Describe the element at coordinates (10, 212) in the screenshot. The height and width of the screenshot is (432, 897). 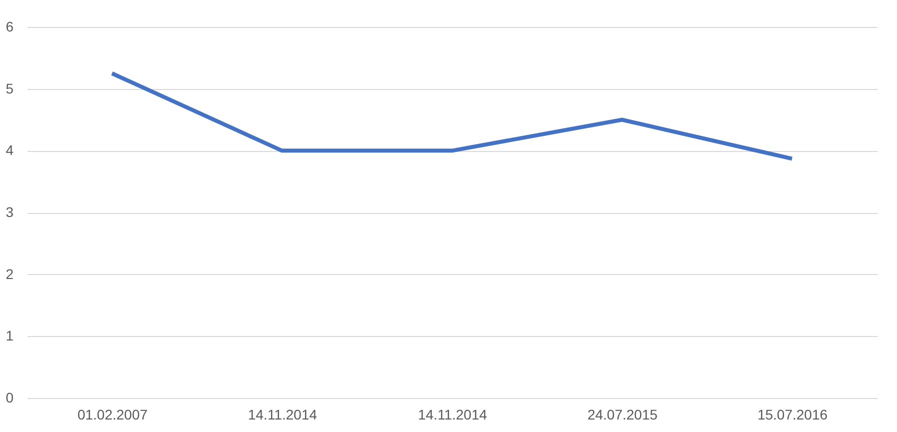
I see `y-tick-label: 3` at that location.